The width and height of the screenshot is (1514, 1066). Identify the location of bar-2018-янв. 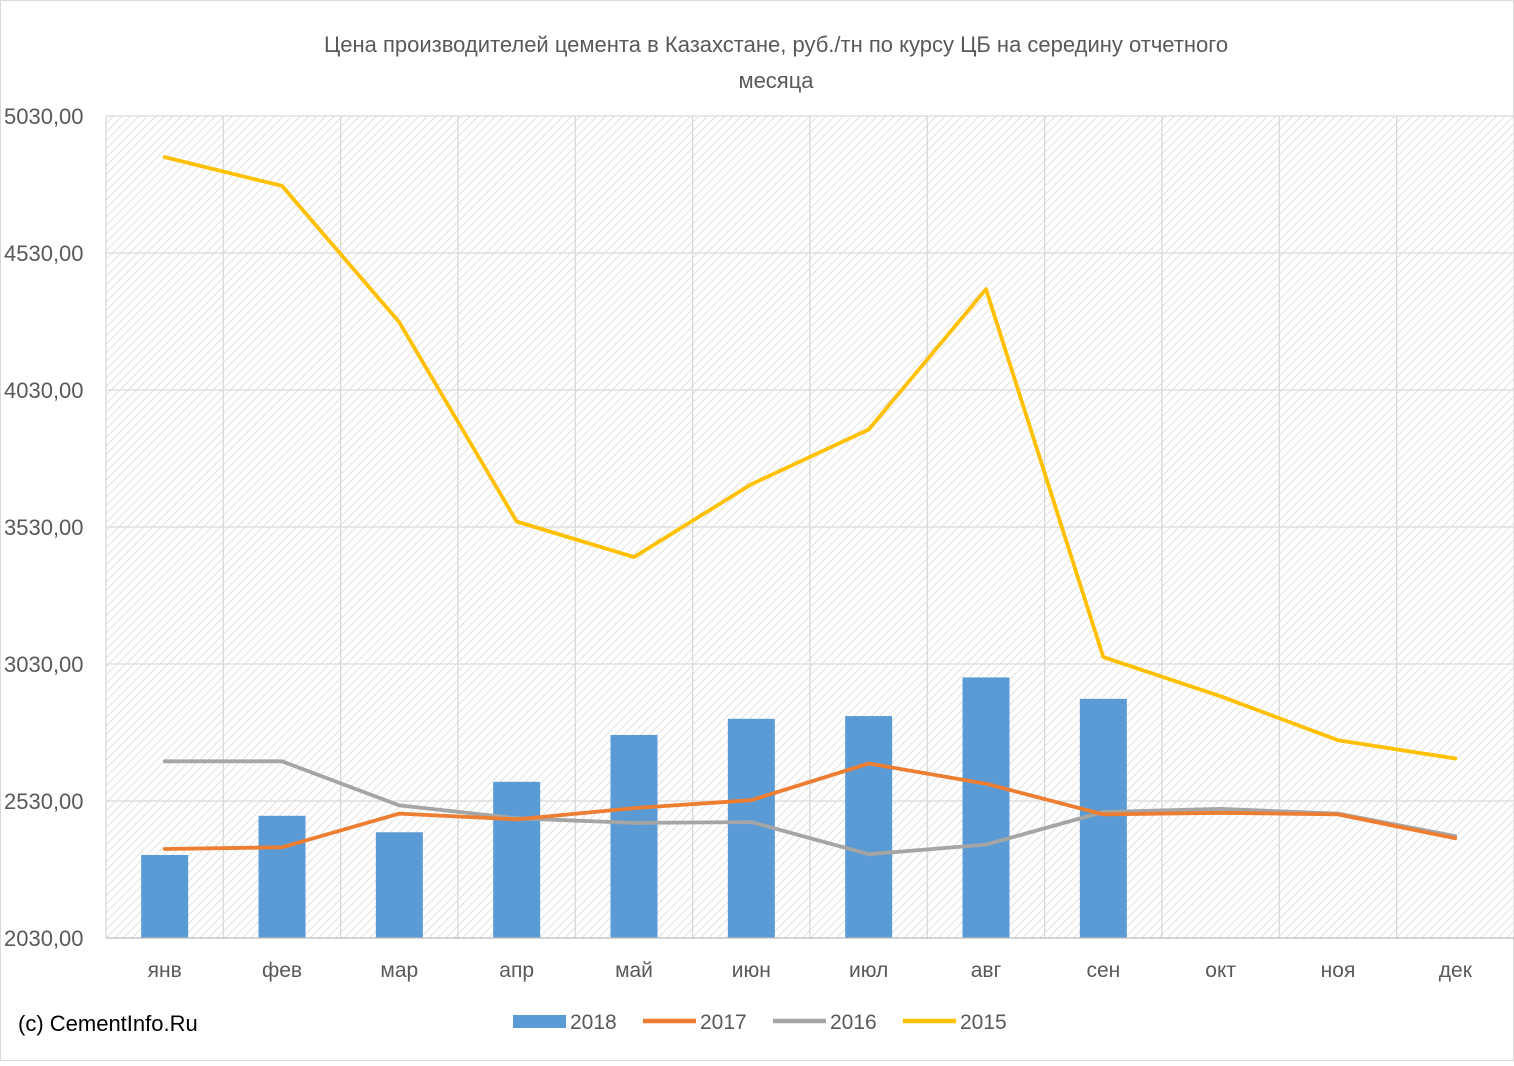
(165, 896).